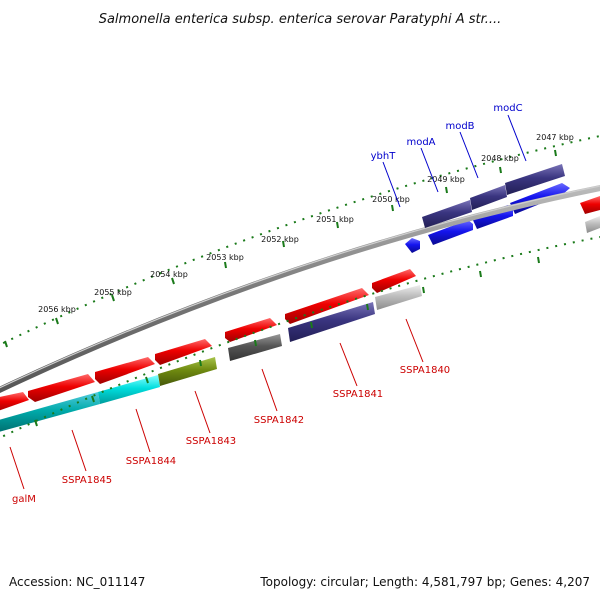 This screenshot has height=600, width=600. What do you see at coordinates (391, 199) in the screenshot?
I see `scale-label: 2050 kbp` at bounding box center [391, 199].